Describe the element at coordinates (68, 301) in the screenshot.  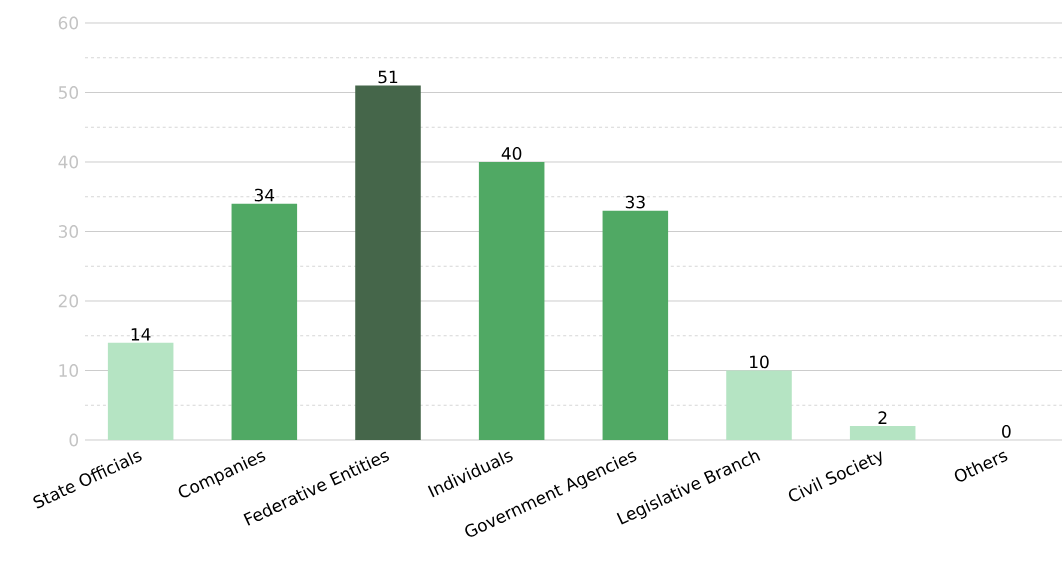
I see `y-tick-label: 20` at that location.